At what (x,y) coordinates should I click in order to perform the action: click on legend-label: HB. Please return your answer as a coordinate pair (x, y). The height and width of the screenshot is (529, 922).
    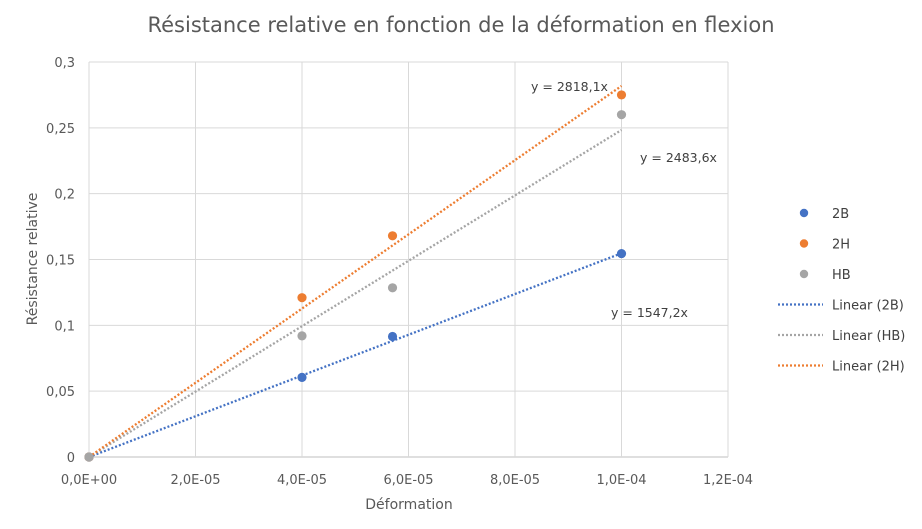
    Looking at the image, I should click on (841, 275).